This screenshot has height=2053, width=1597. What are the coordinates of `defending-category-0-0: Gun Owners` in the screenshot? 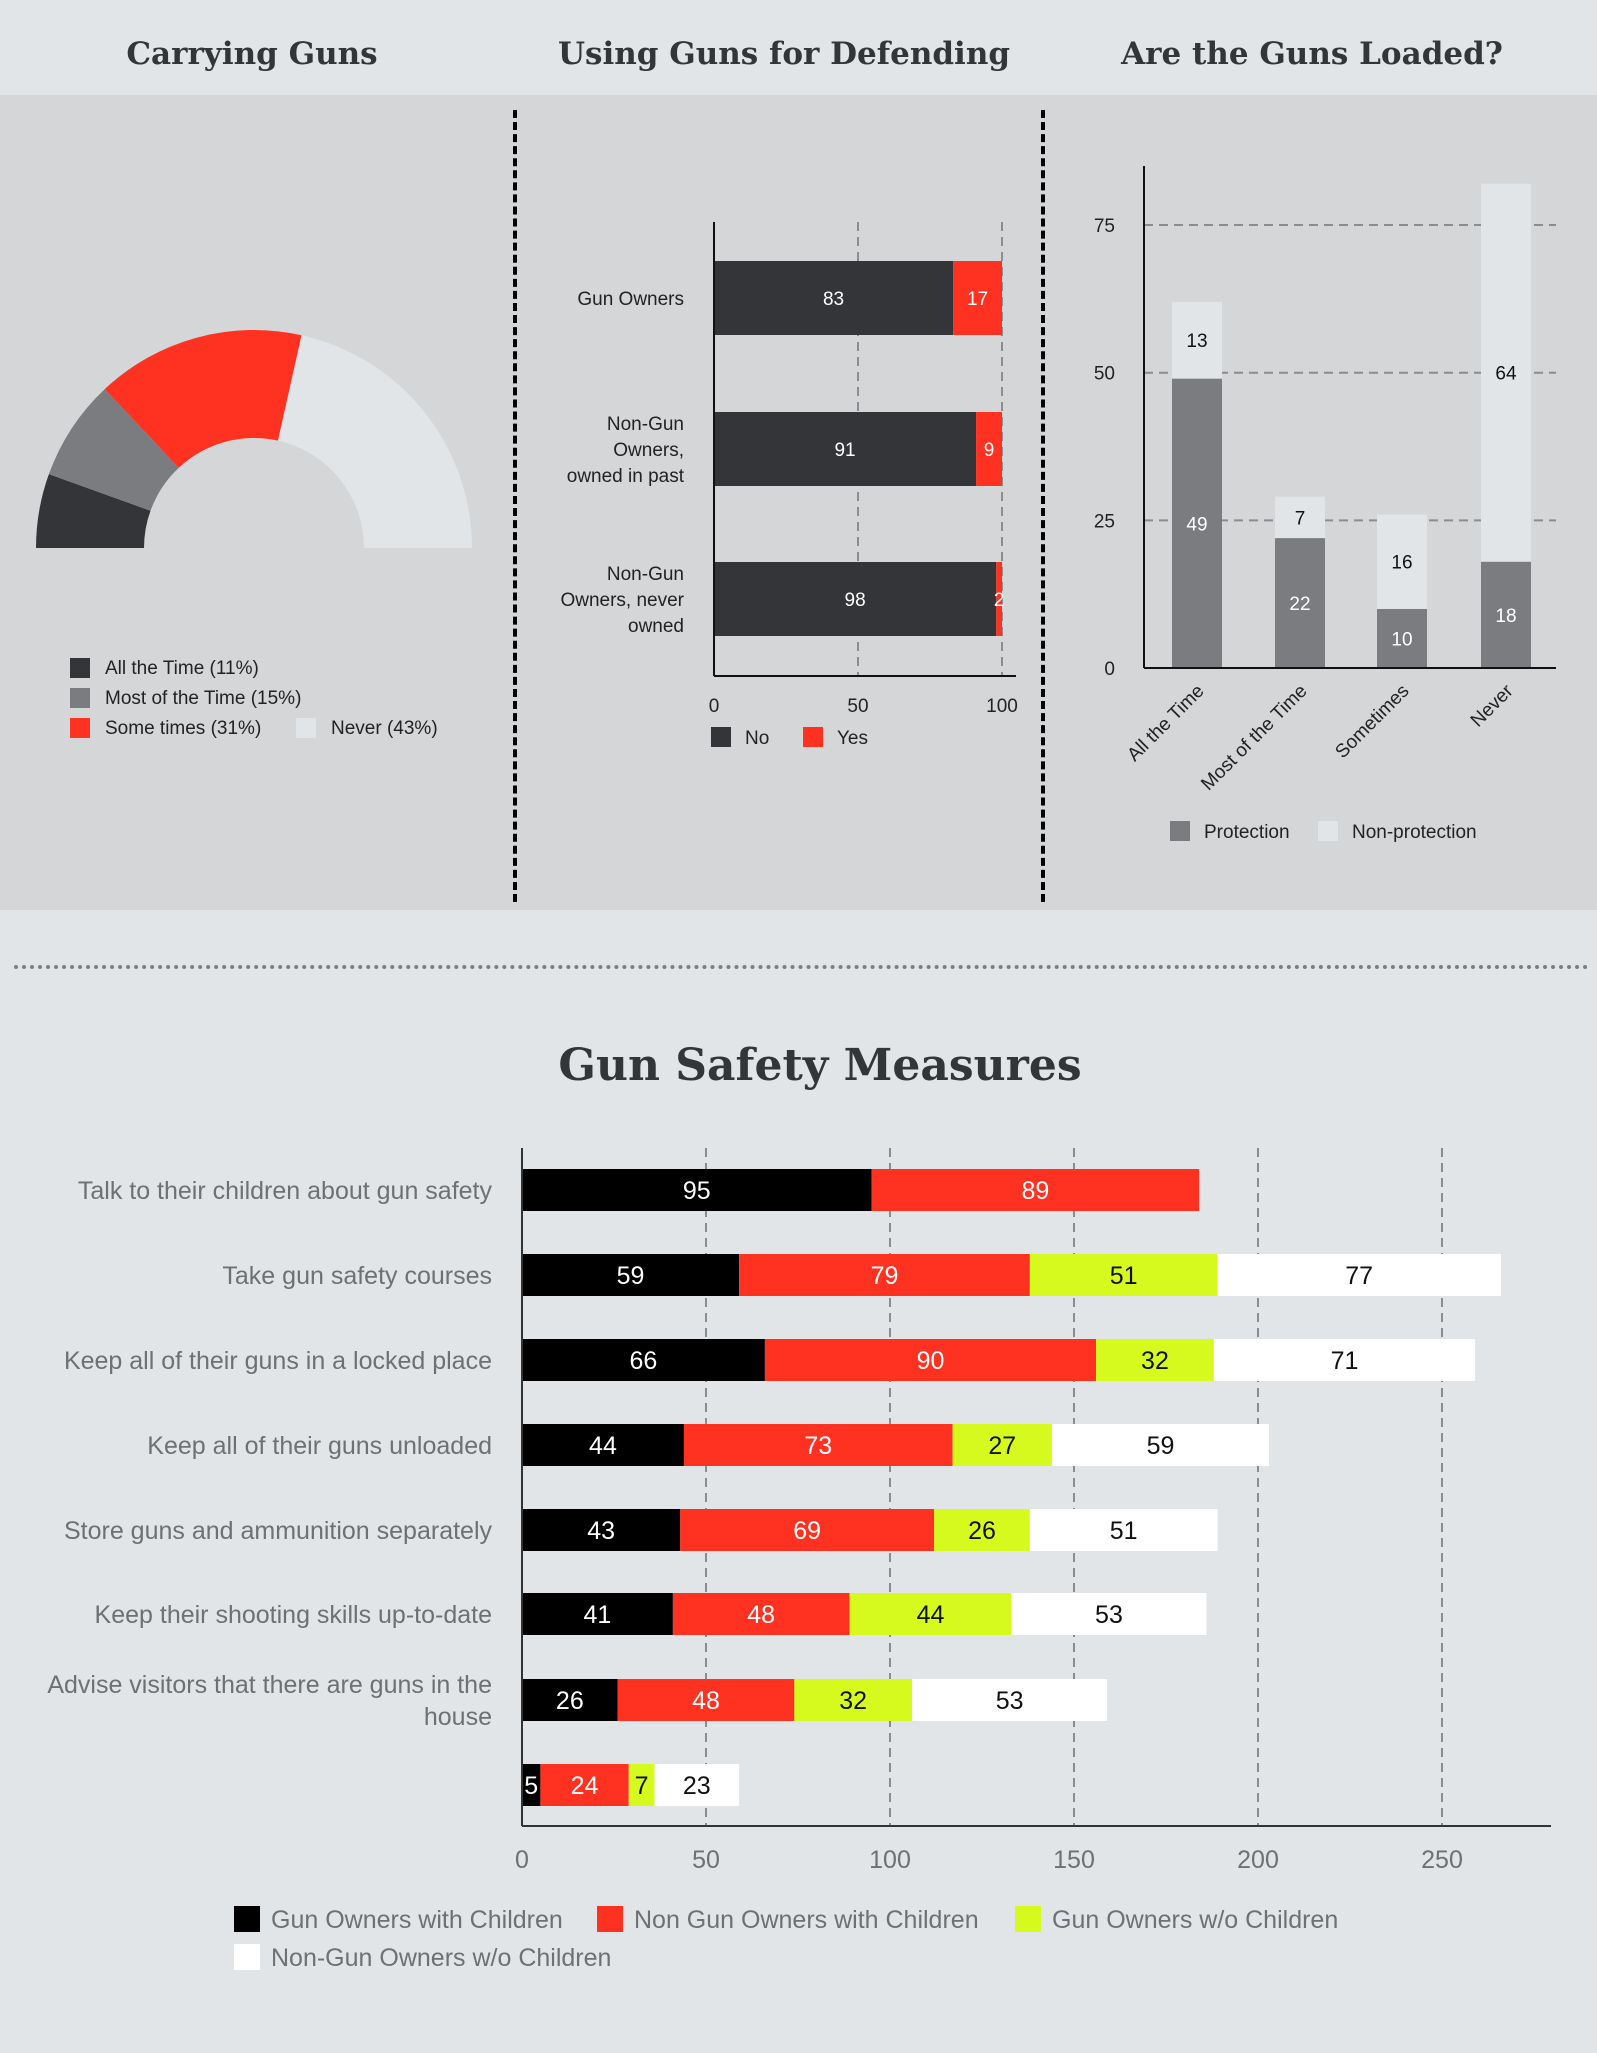 It's located at (630, 299).